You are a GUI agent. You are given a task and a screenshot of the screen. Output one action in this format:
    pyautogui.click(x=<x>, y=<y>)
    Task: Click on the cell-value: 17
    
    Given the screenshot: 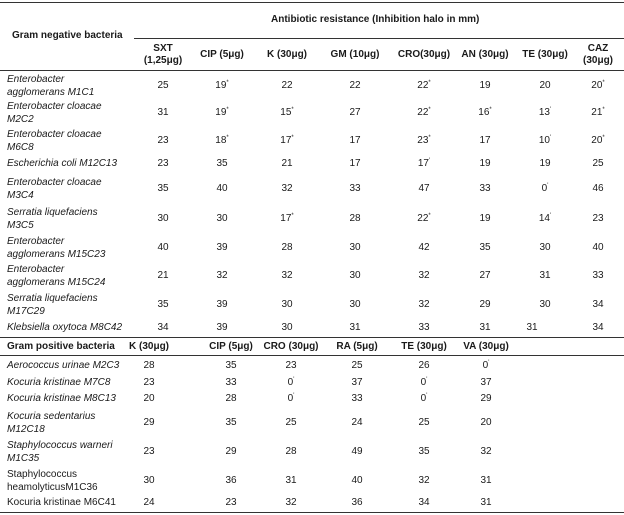 What is the action you would take?
    pyautogui.click(x=354, y=141)
    